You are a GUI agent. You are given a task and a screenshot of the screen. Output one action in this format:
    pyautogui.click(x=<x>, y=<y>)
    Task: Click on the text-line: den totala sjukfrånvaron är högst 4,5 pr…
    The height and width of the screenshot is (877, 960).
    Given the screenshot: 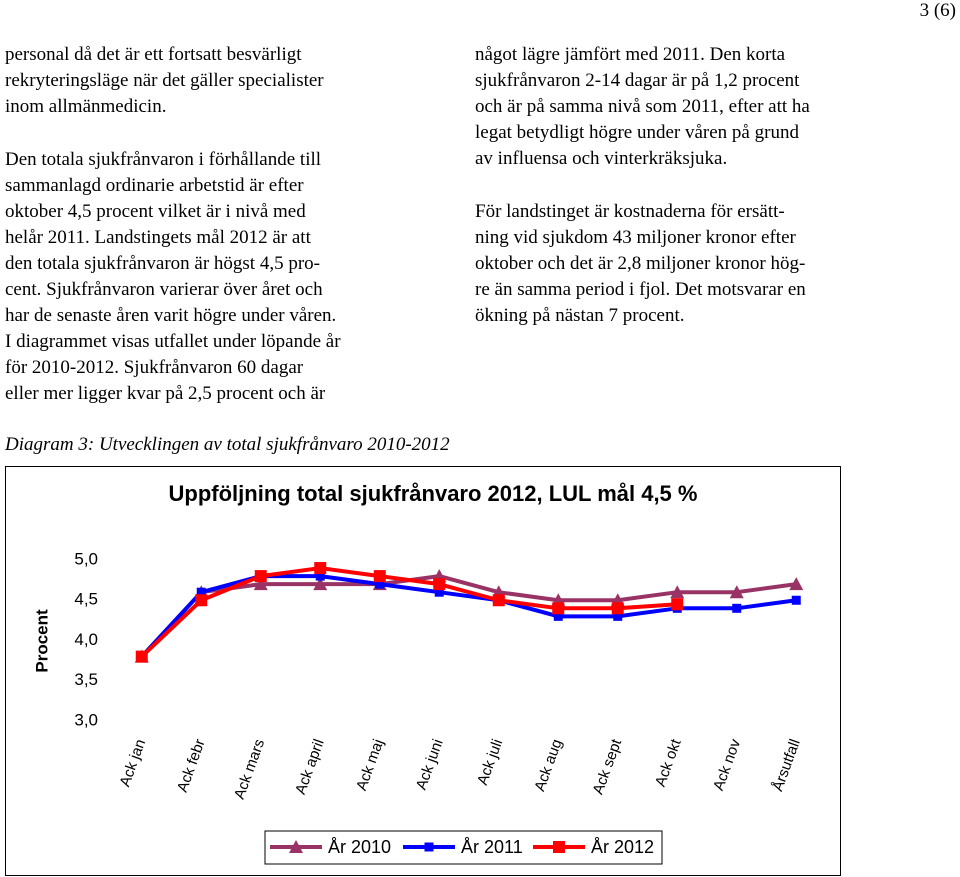 What is the action you would take?
    pyautogui.click(x=162, y=263)
    